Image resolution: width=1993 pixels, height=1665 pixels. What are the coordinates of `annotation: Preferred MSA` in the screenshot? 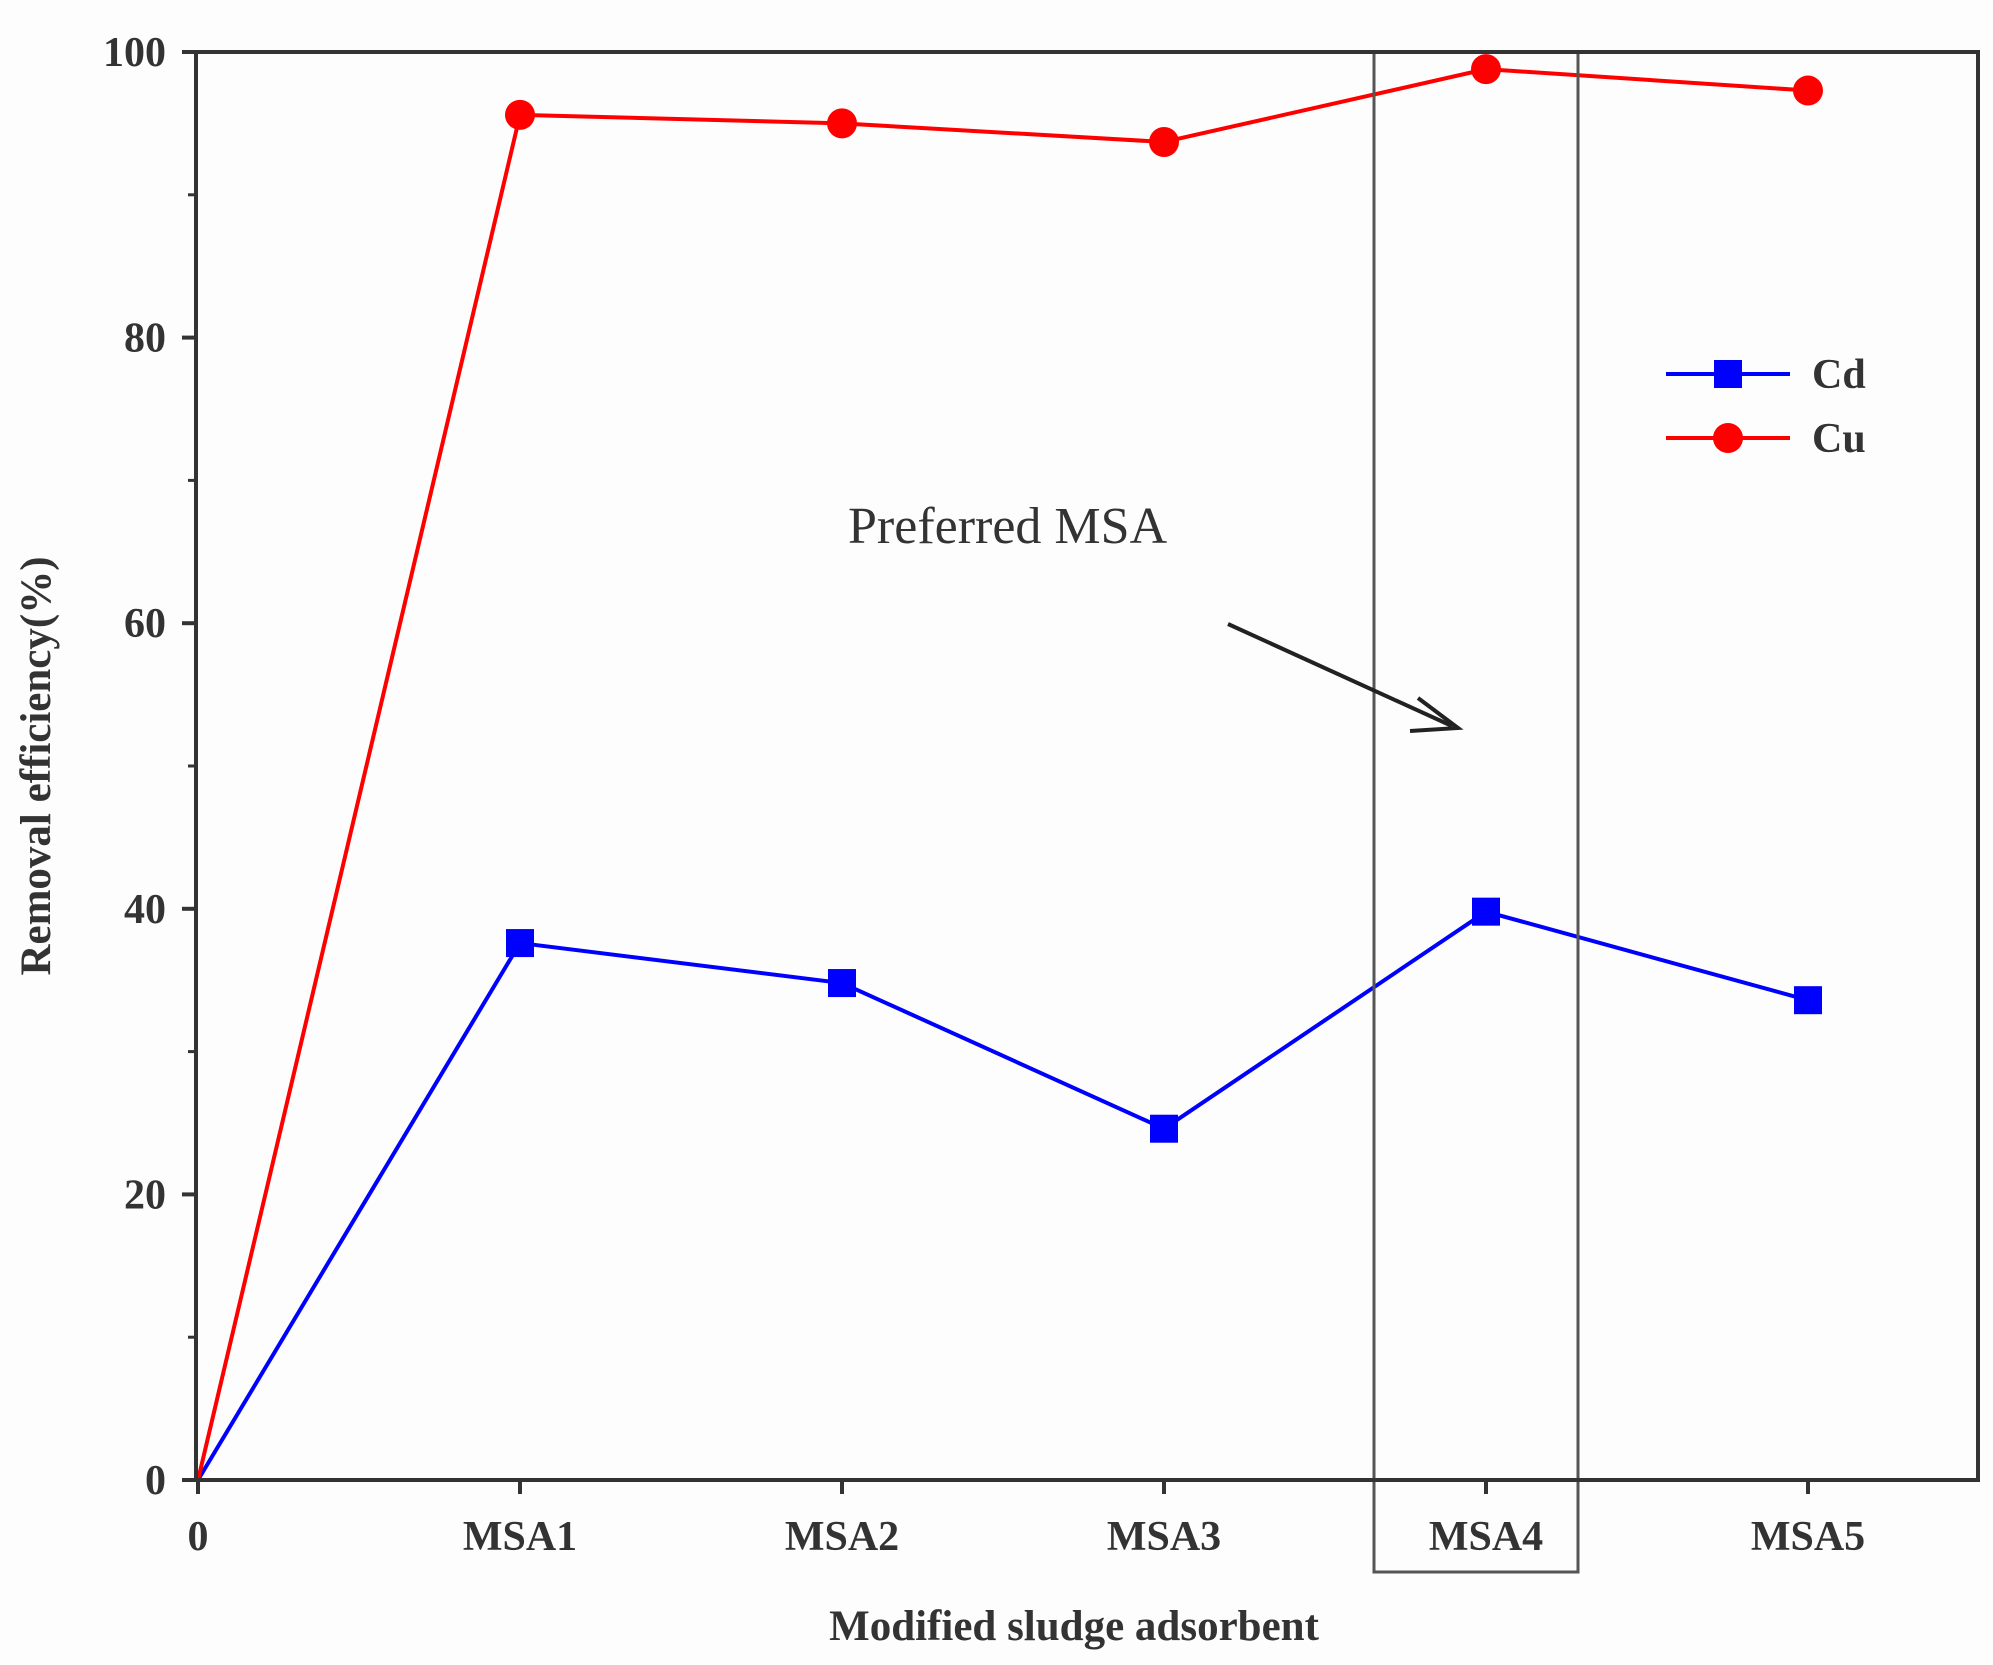 It's located at (1156, 615).